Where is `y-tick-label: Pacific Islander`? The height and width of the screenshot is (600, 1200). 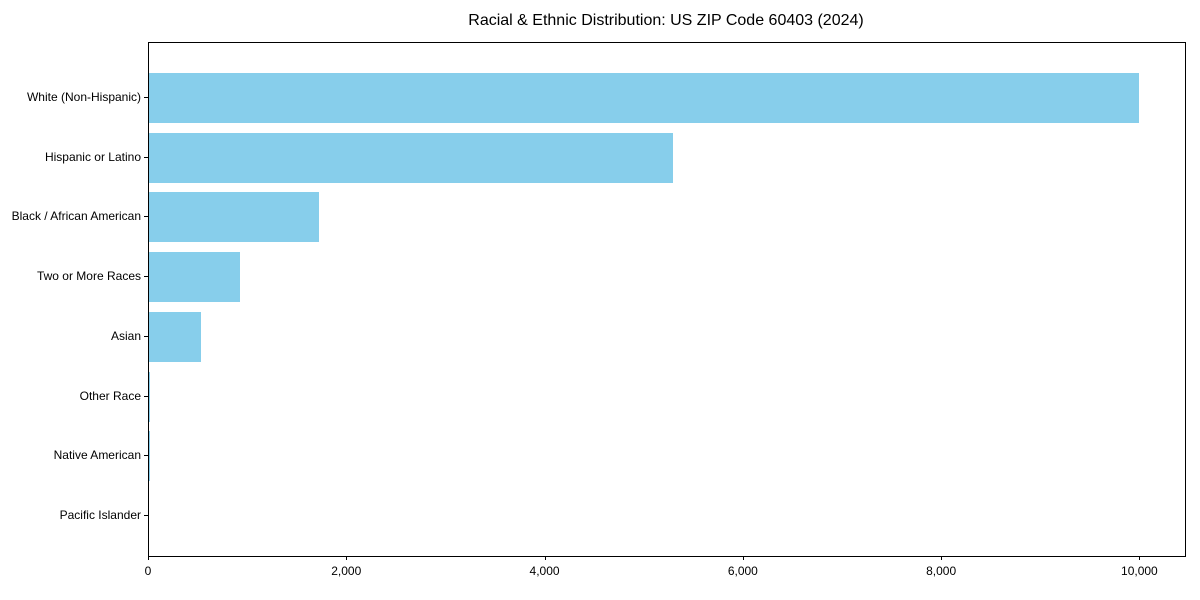
y-tick-label: Pacific Islander is located at coordinates (100, 514).